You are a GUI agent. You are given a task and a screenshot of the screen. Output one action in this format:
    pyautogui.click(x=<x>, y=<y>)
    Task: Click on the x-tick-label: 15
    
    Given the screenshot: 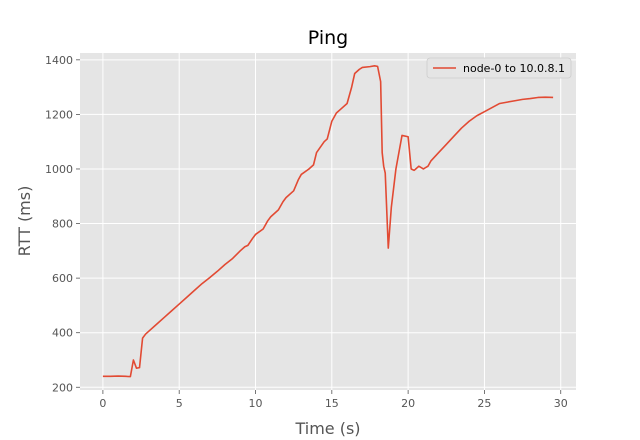 What is the action you would take?
    pyautogui.click(x=332, y=403)
    